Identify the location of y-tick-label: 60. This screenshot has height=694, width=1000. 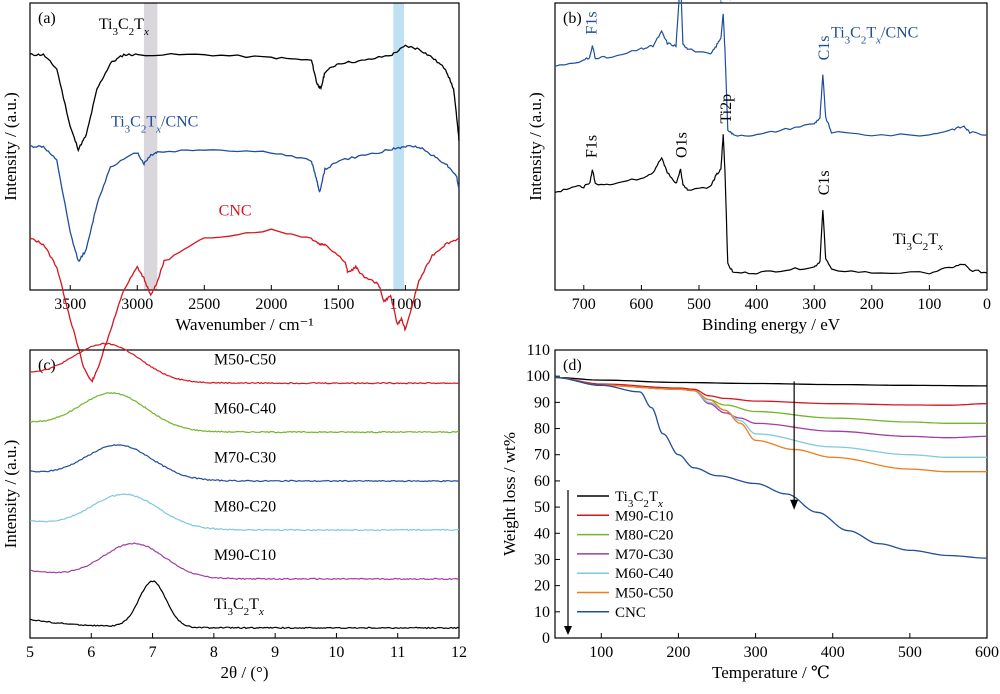
(542, 481).